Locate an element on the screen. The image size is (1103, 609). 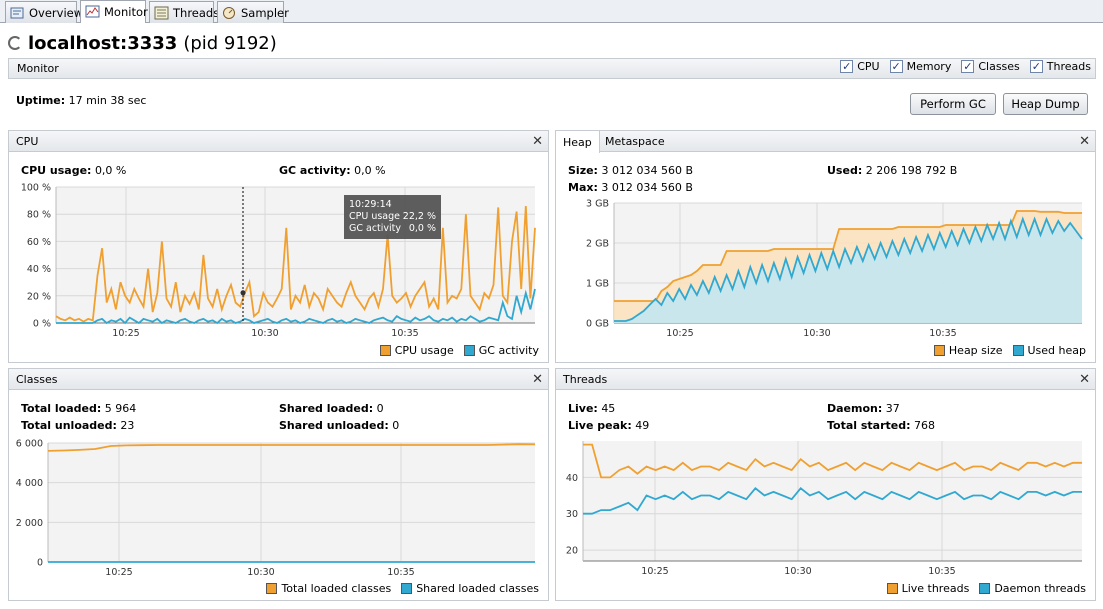
live-peak-value: 49 is located at coordinates (642, 425).